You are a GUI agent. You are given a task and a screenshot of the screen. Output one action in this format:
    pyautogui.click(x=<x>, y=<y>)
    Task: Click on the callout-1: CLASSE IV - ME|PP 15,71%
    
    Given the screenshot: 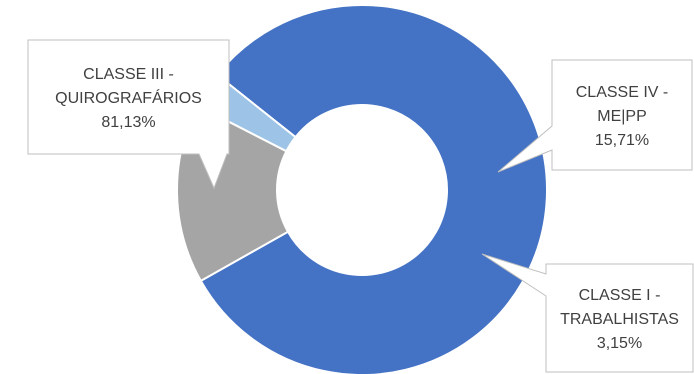 What is the action you would take?
    pyautogui.click(x=595, y=116)
    